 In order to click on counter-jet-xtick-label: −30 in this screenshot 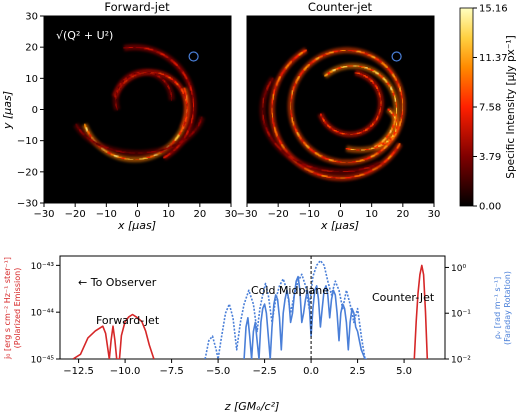, I will do `click(246, 214)`.